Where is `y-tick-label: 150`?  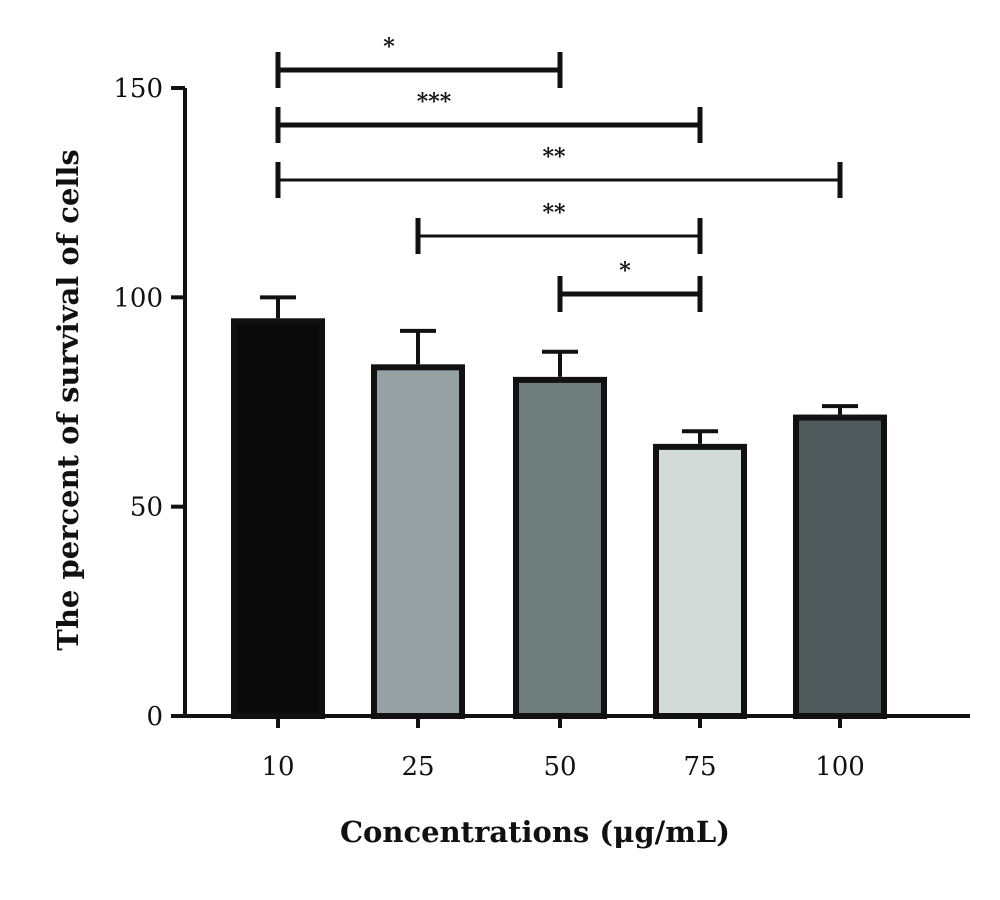
y-tick-label: 150 is located at coordinates (138, 89).